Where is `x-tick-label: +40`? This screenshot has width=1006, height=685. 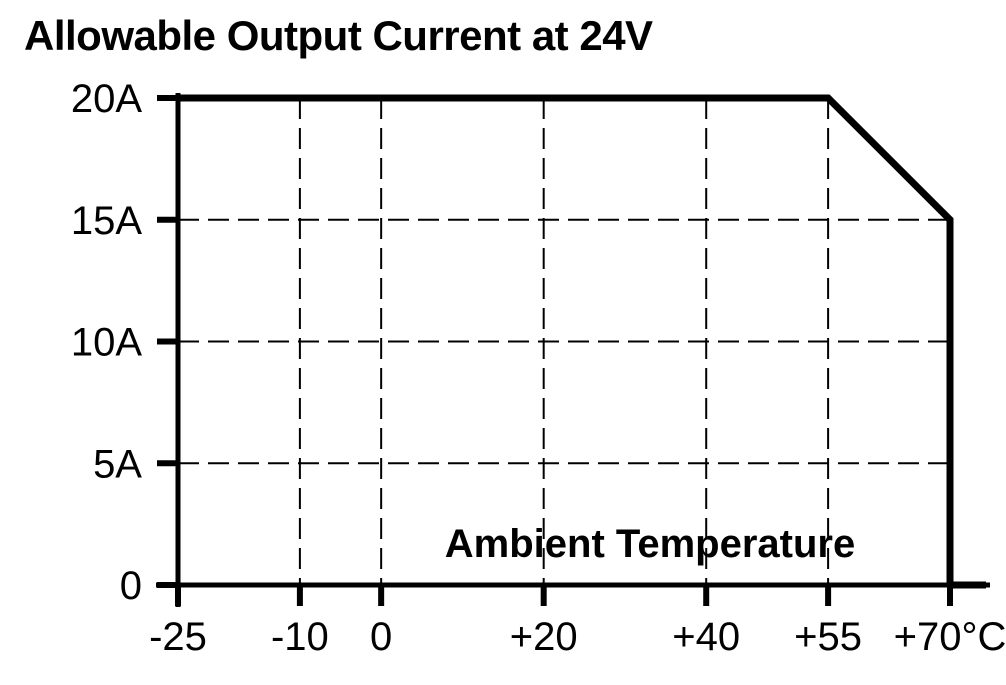
x-tick-label: +40 is located at coordinates (706, 637).